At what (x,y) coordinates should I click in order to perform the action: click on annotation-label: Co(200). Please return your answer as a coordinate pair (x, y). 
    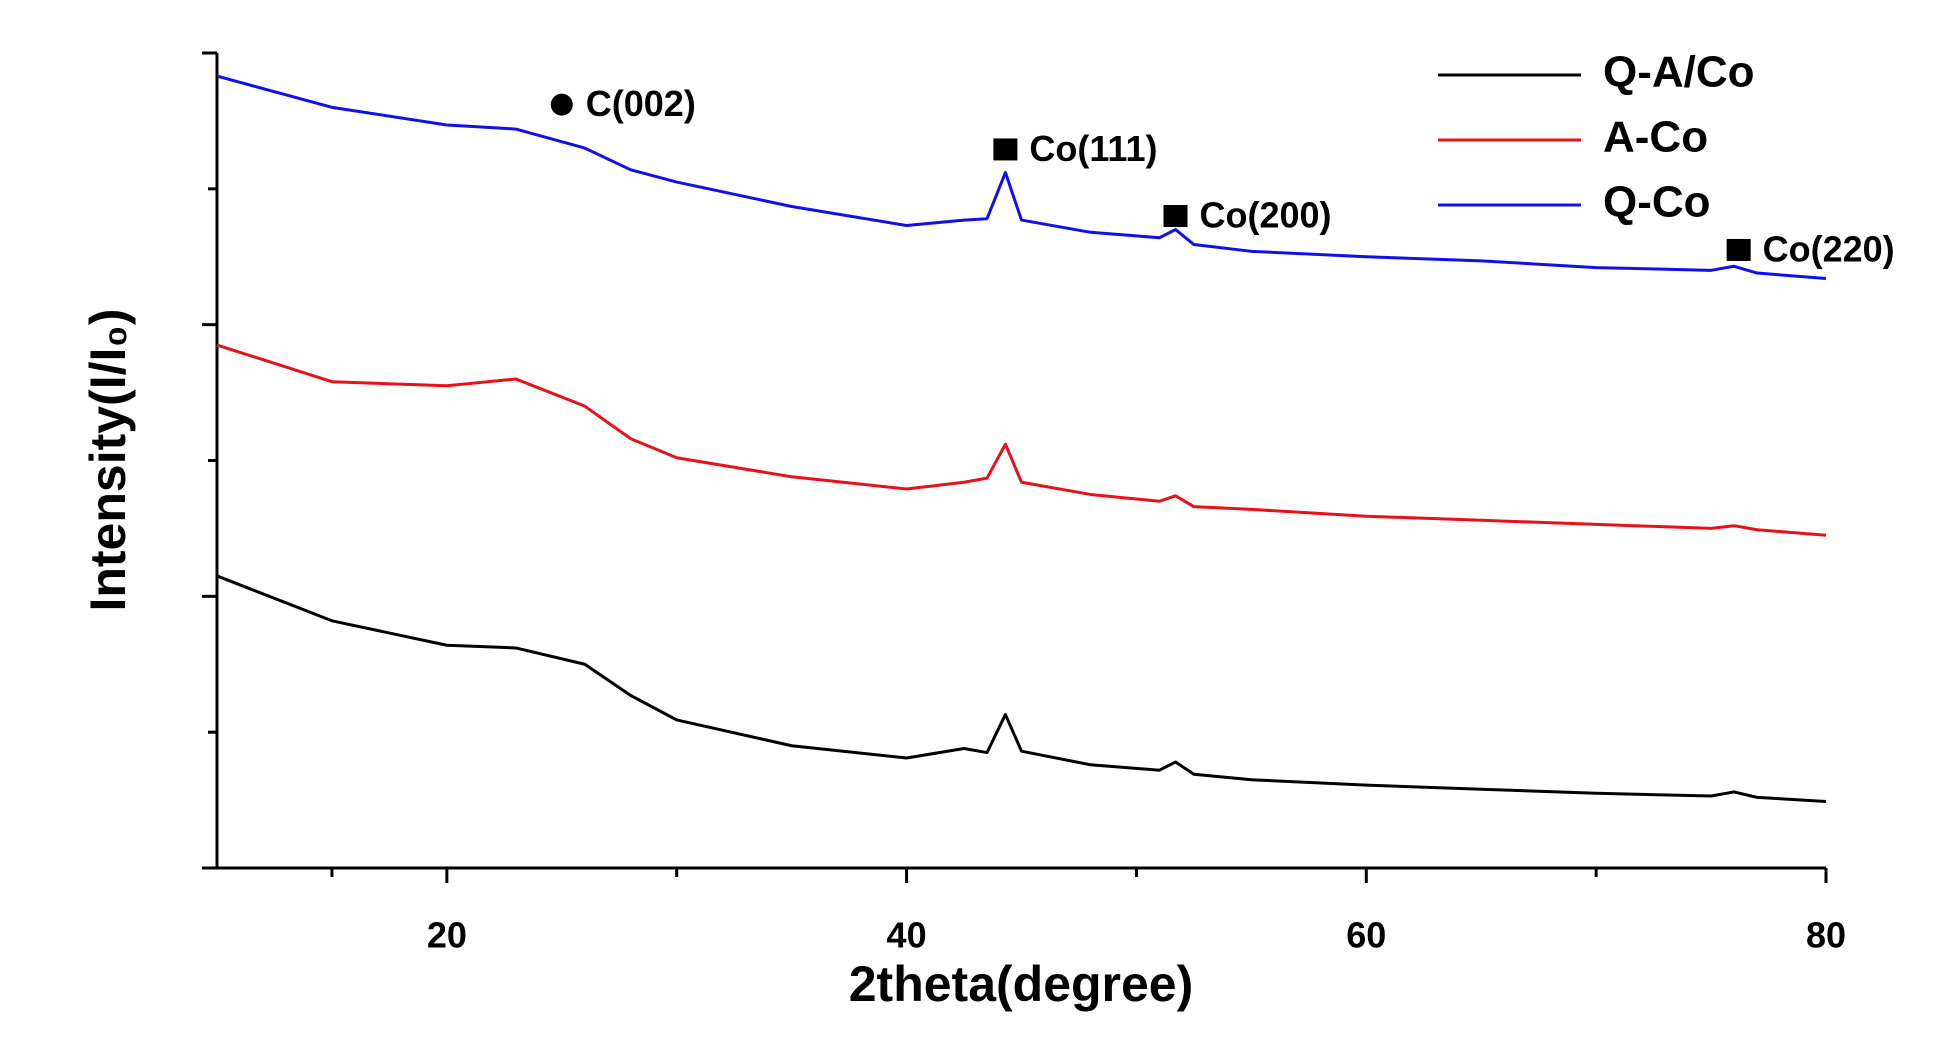
    Looking at the image, I should click on (1266, 215).